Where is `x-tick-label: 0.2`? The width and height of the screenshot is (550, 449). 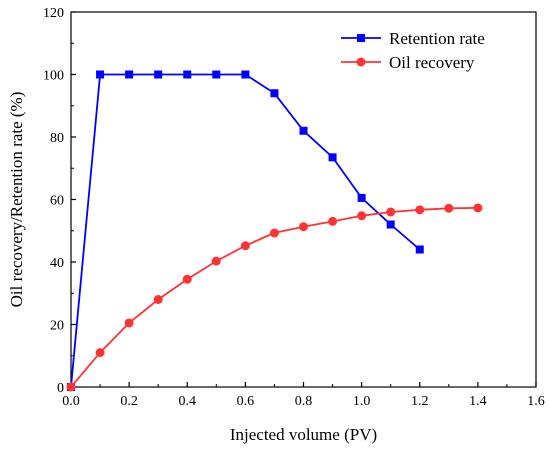
x-tick-label: 0.2 is located at coordinates (129, 401).